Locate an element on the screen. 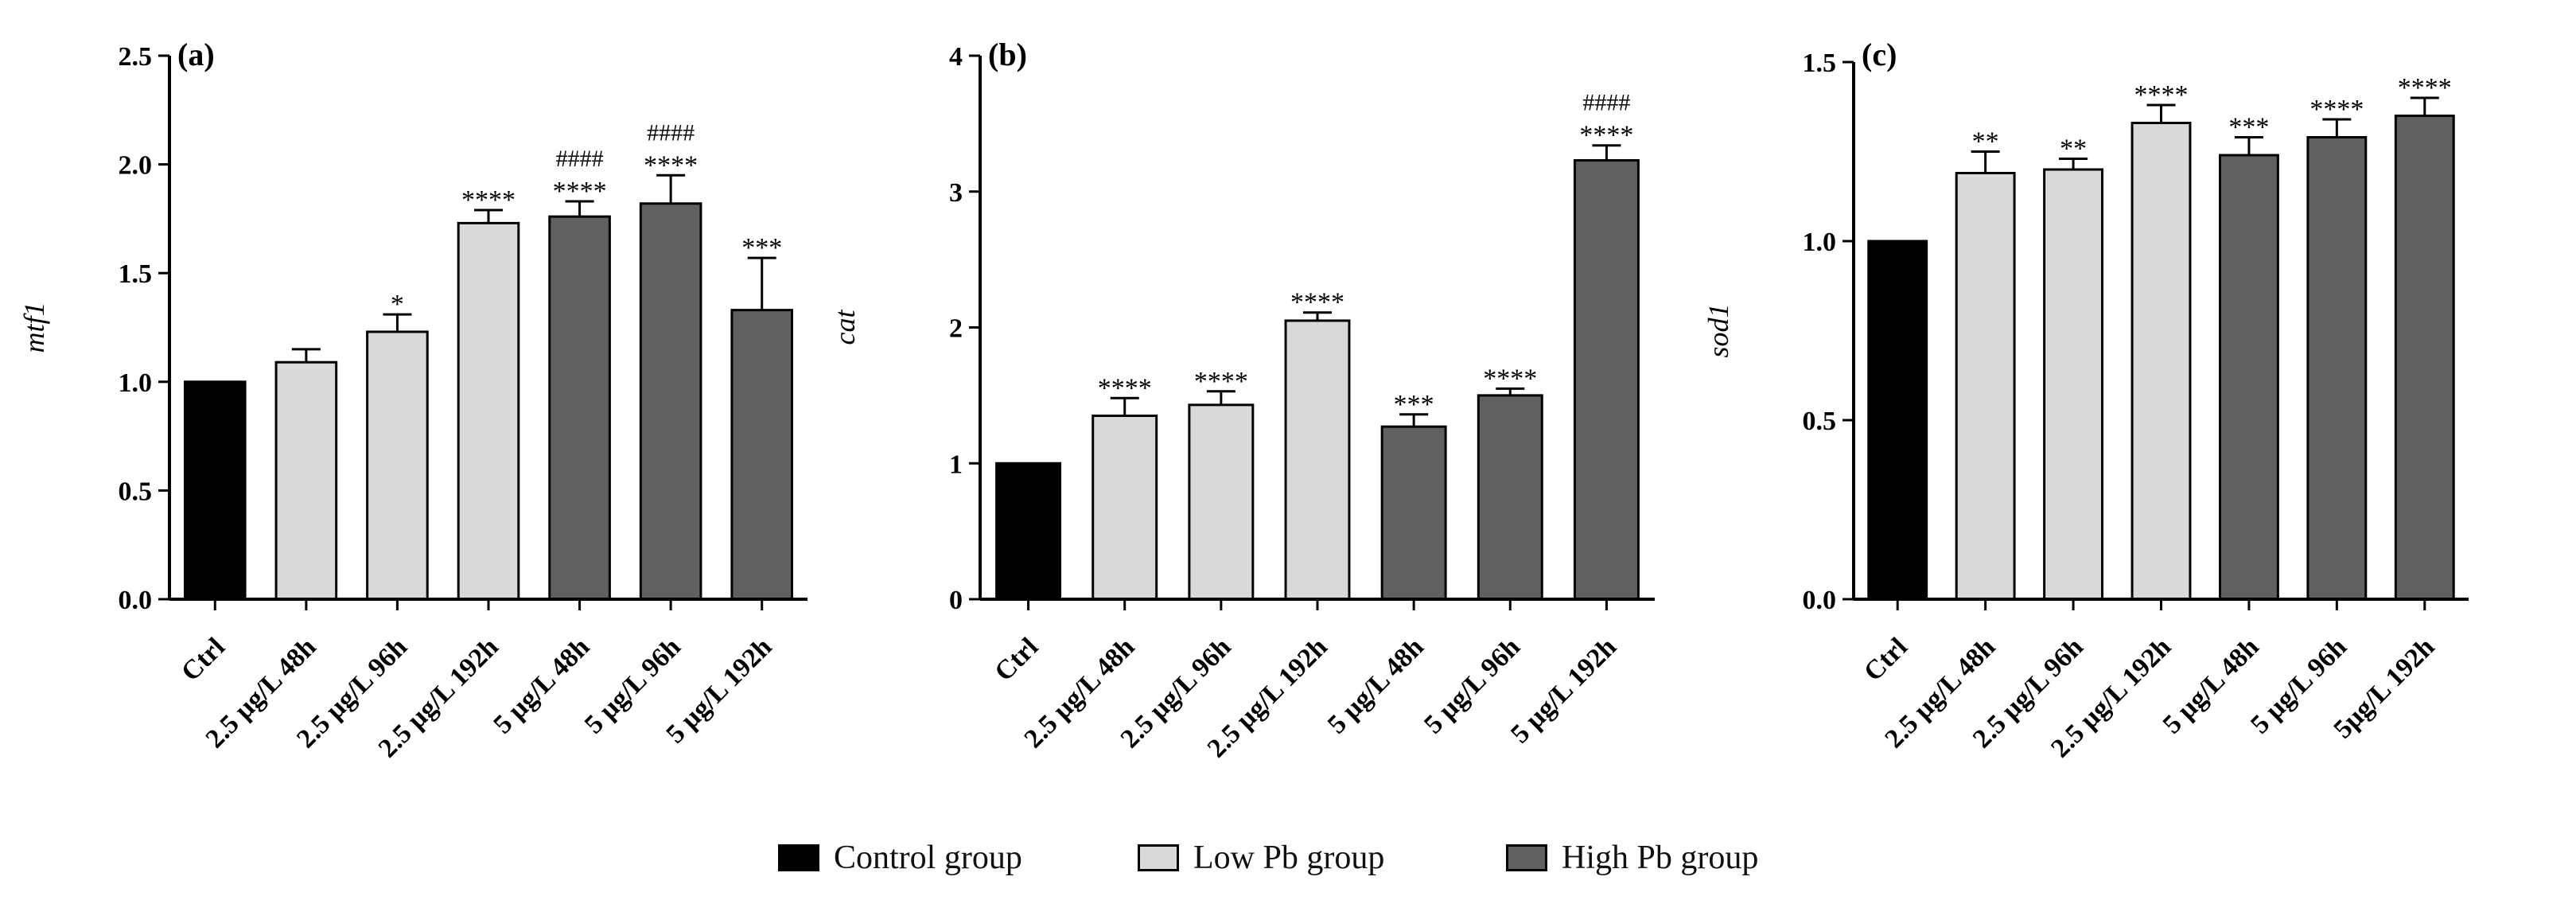 The width and height of the screenshot is (2576, 900). legend-label-control: Control group is located at coordinates (928, 858).